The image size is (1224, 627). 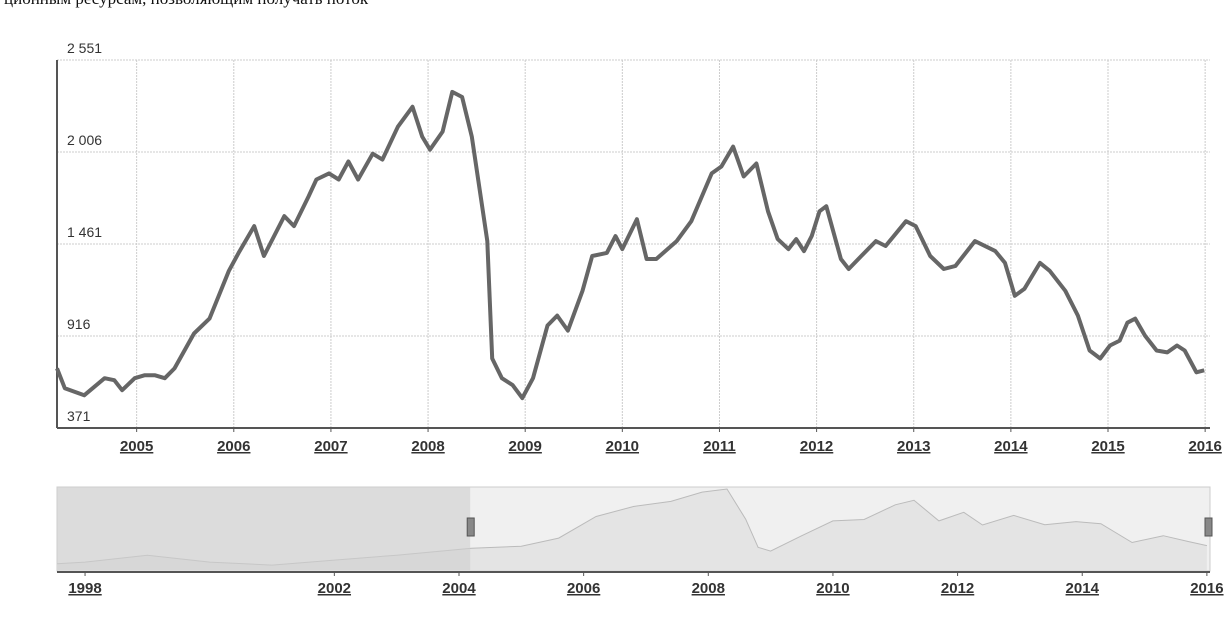 I want to click on x-tick-label: 2010, so click(x=622, y=446).